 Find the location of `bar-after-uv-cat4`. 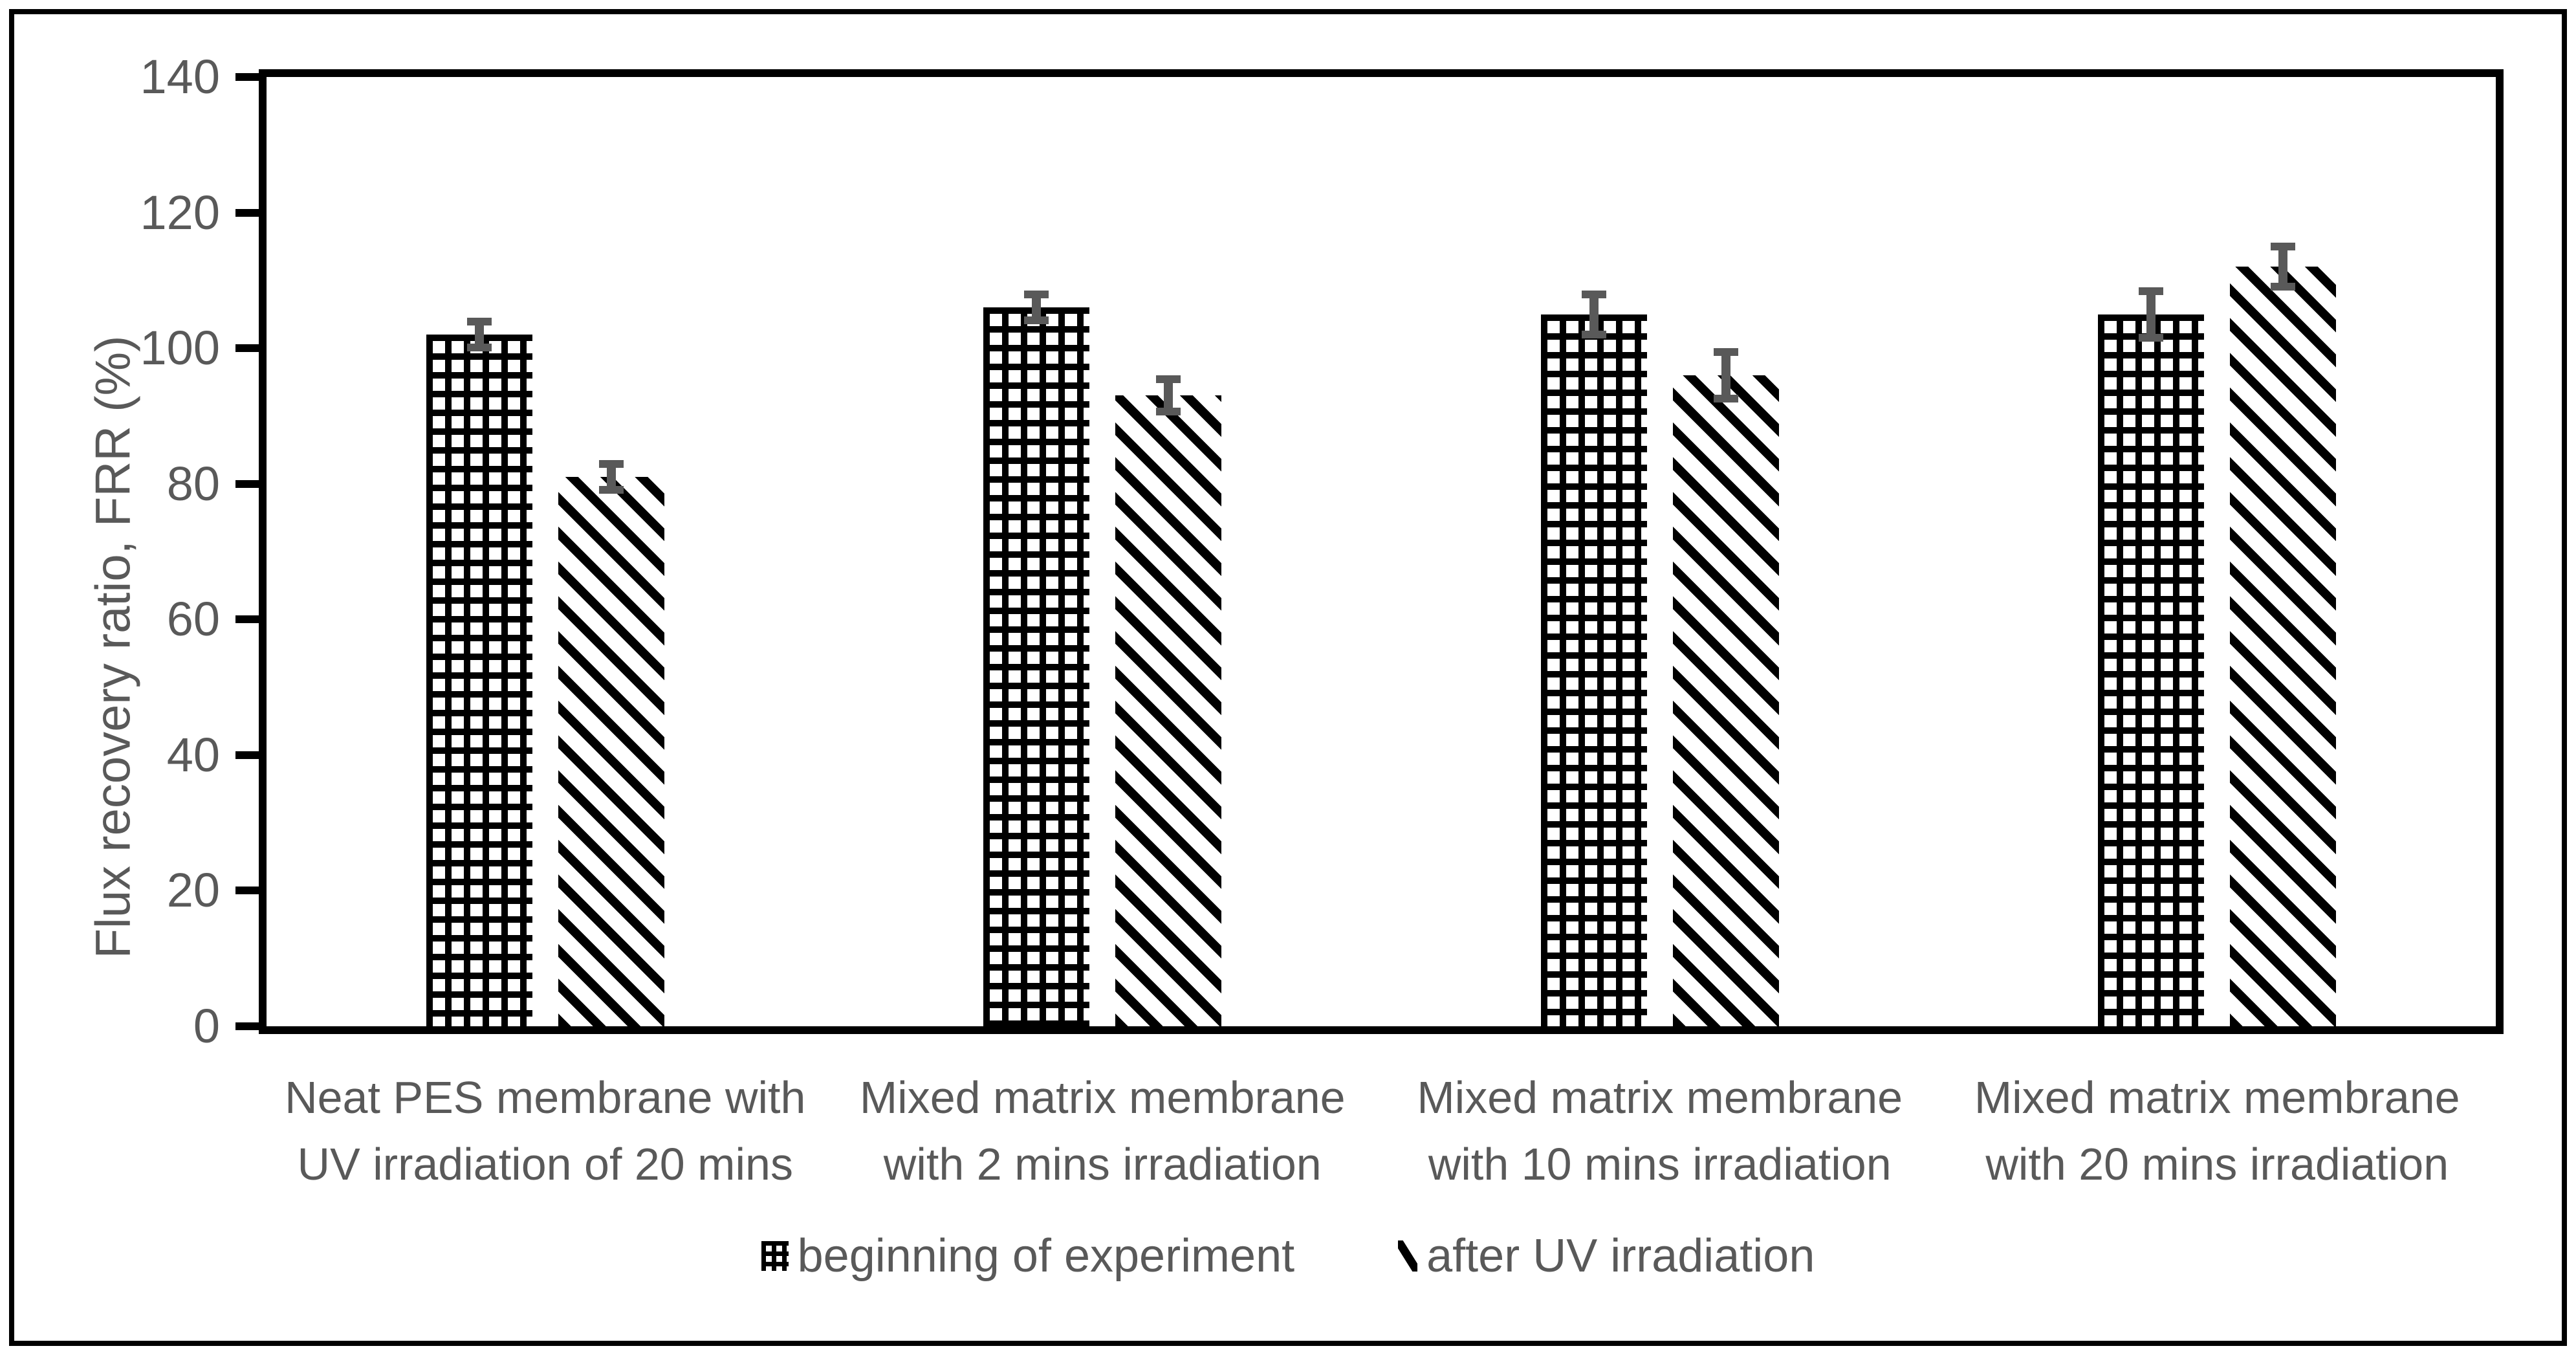

bar-after-uv-cat4 is located at coordinates (2283, 646).